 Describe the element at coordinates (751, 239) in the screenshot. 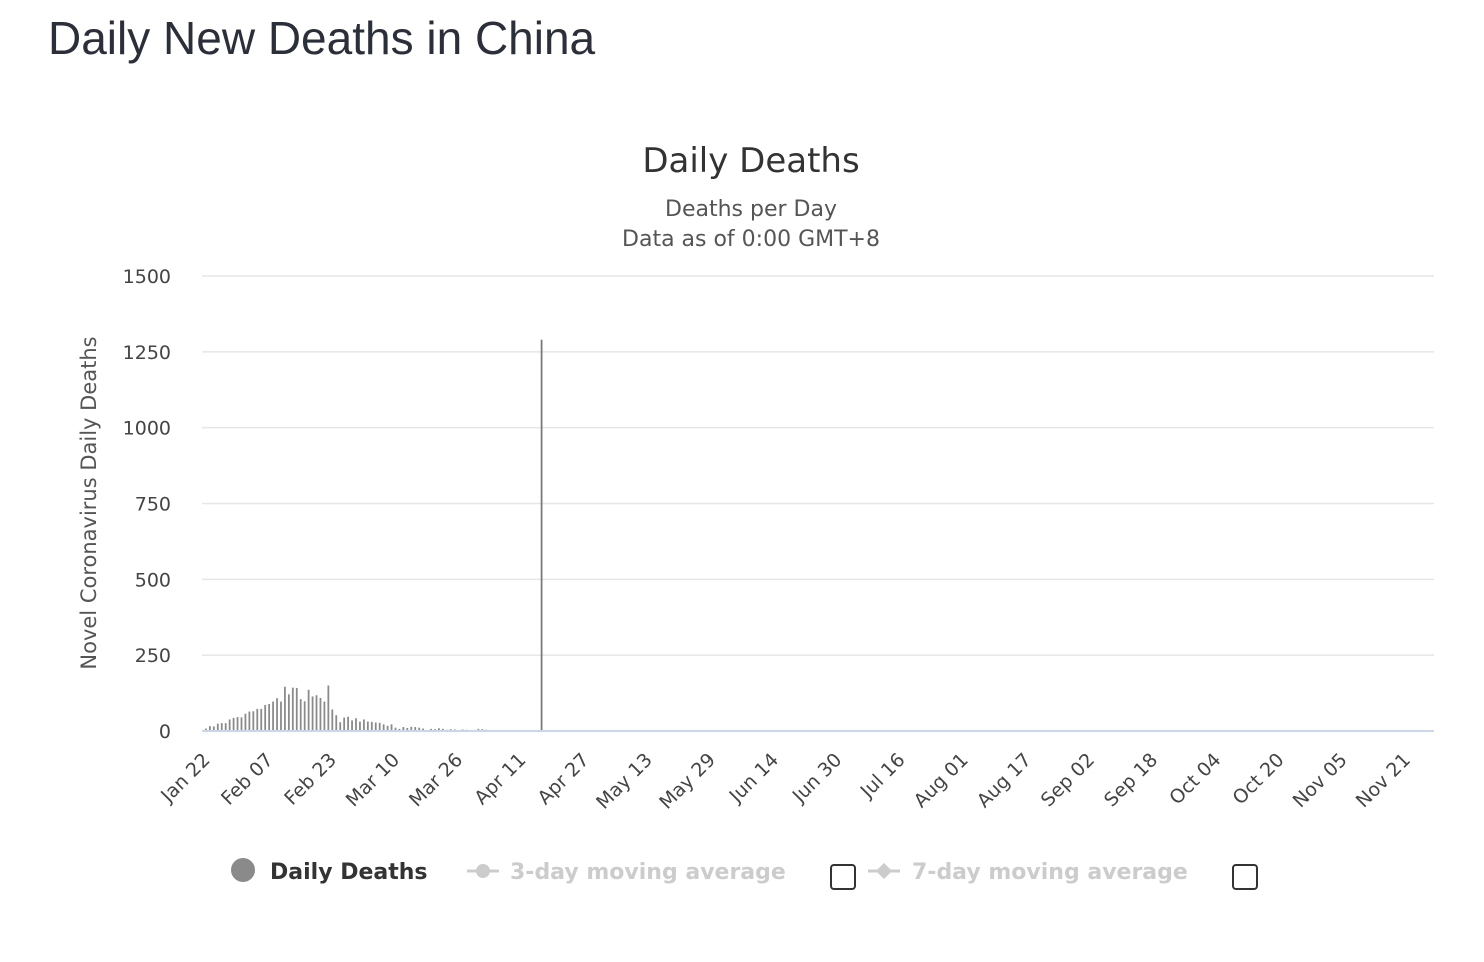

I see `chart-subtitle-line-2: Data as of 0:00 GMT+8` at that location.